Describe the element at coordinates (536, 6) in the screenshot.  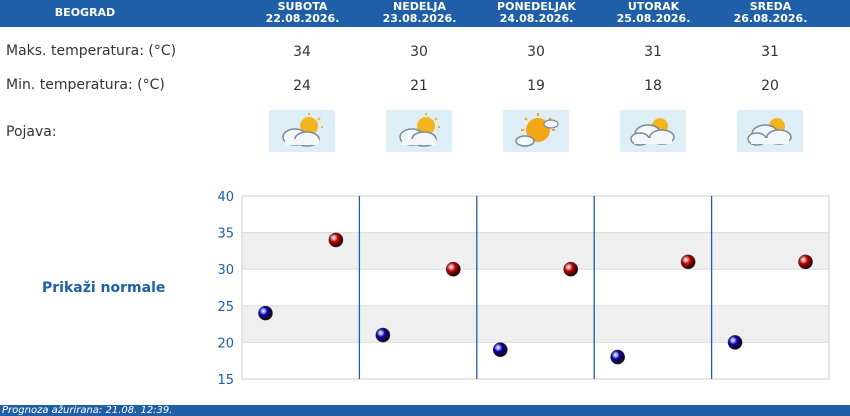
I see `day-name: PONEDELJAK` at that location.